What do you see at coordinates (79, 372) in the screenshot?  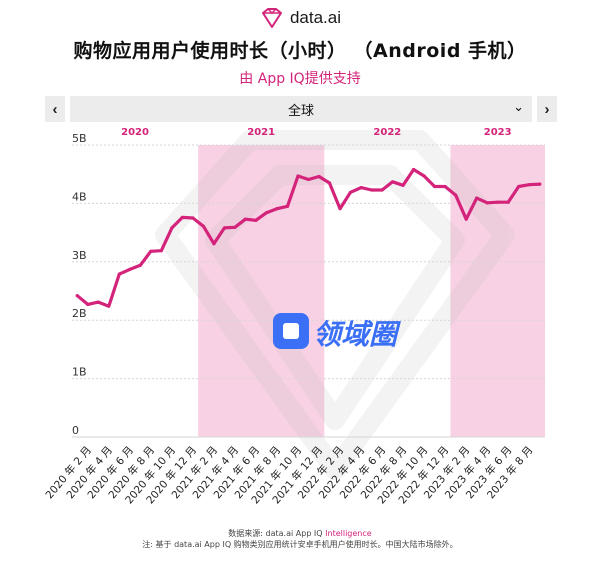 I see `y-tick-label-1: 1B` at bounding box center [79, 372].